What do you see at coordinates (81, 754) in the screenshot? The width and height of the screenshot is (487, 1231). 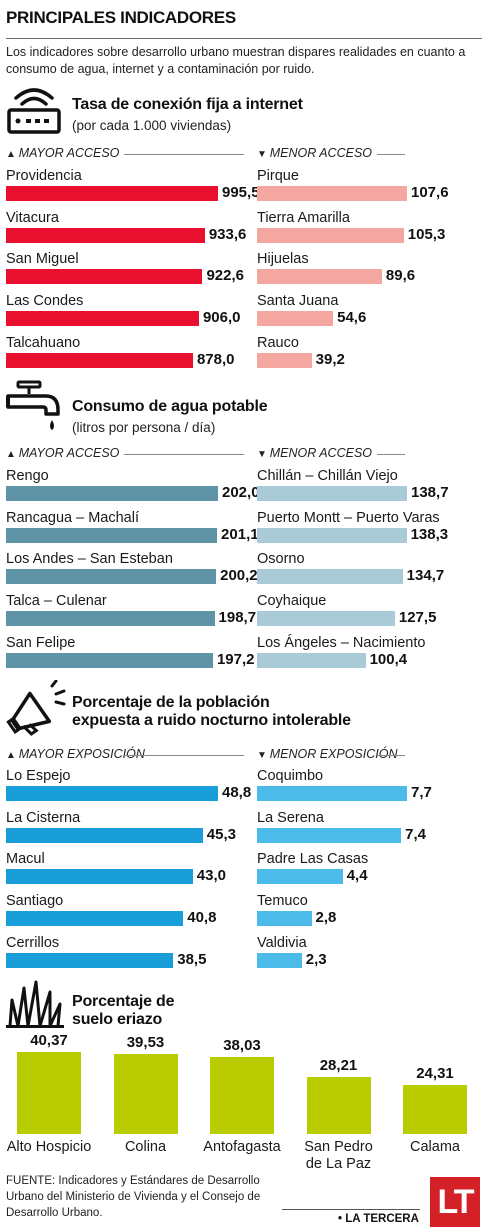 I see `group-title: MAYOR EXPOSICIÓN` at bounding box center [81, 754].